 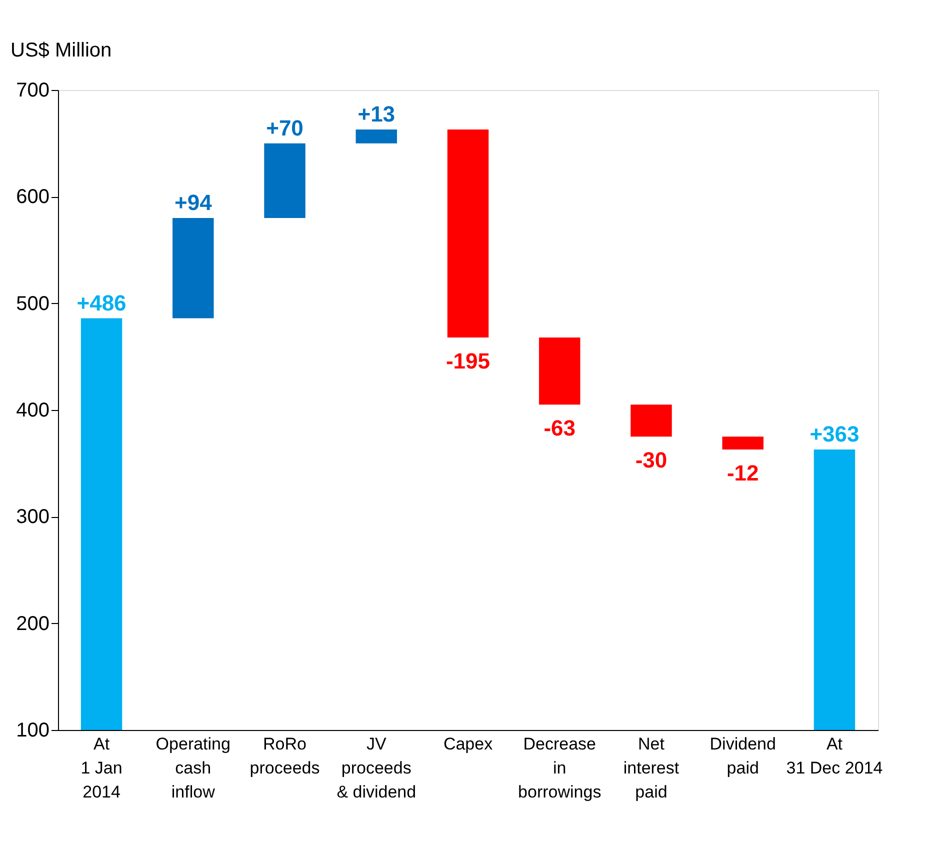 What do you see at coordinates (33, 91) in the screenshot?
I see `y-tick-label: 700` at bounding box center [33, 91].